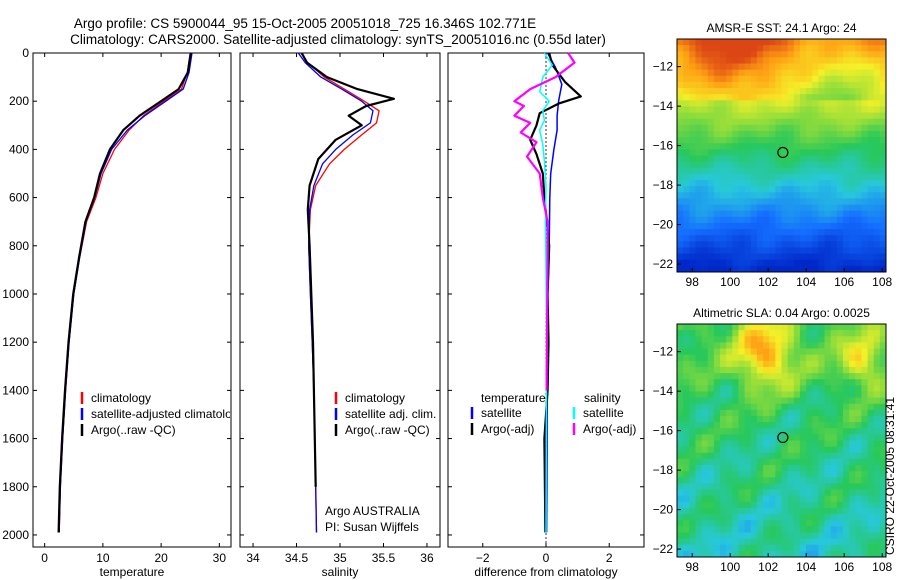 The image size is (900, 580). What do you see at coordinates (602, 398) in the screenshot?
I see `legend-salinity-header: salinity` at bounding box center [602, 398].